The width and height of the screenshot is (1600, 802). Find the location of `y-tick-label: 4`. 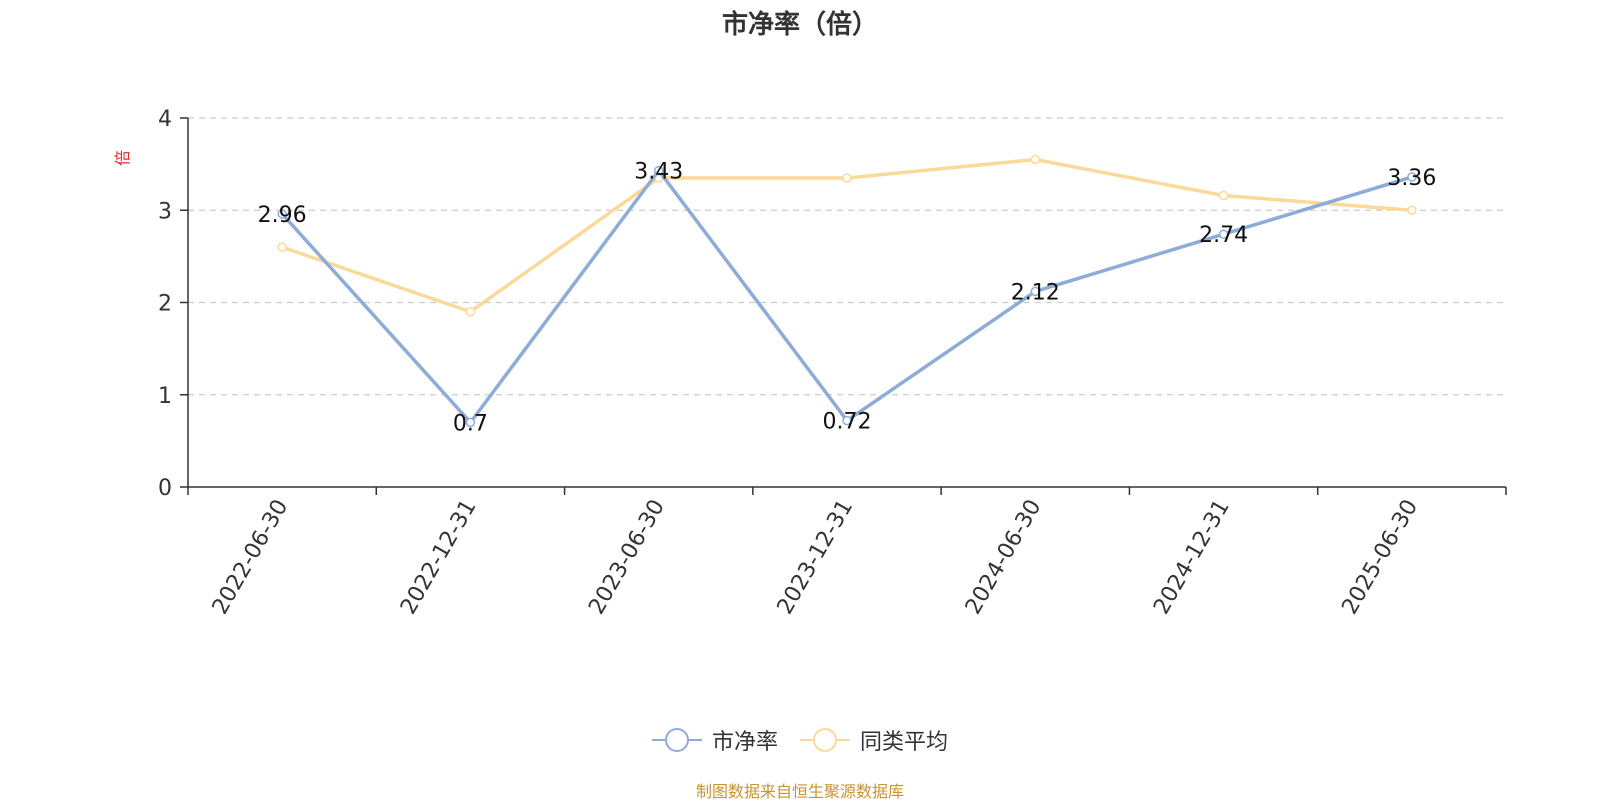

y-tick-label: 4 is located at coordinates (165, 119).